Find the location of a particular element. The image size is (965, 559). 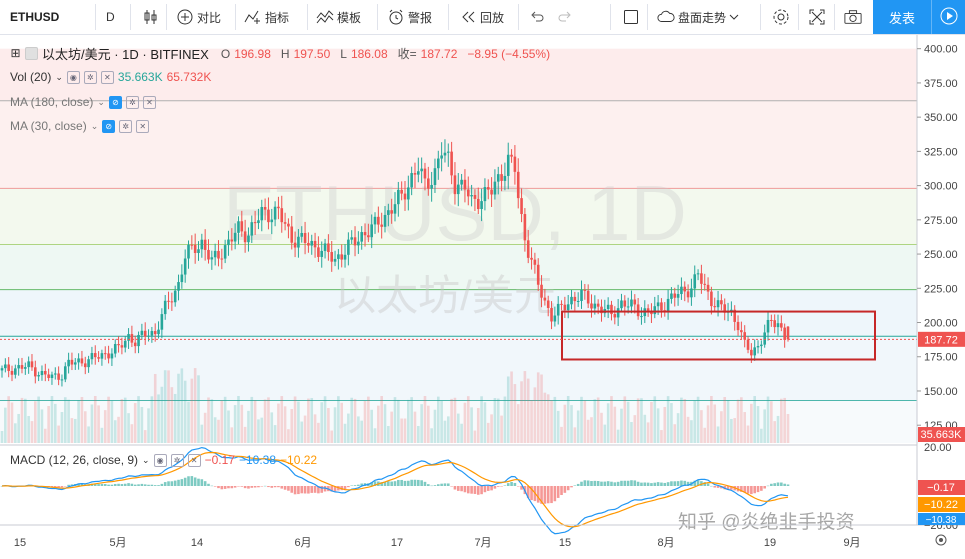

snapshot-button is located at coordinates (853, 17).